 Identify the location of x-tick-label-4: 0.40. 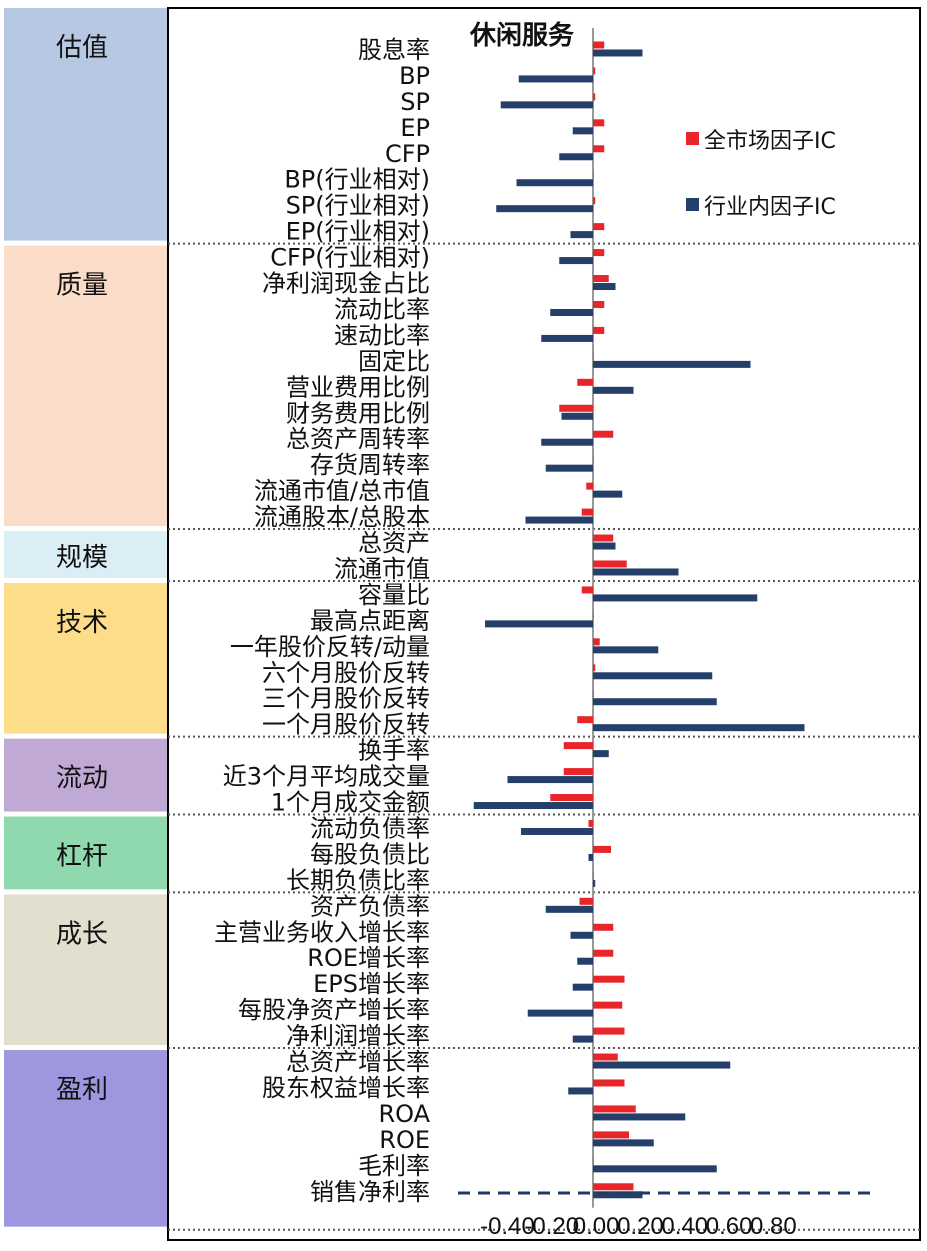
(684, 1226).